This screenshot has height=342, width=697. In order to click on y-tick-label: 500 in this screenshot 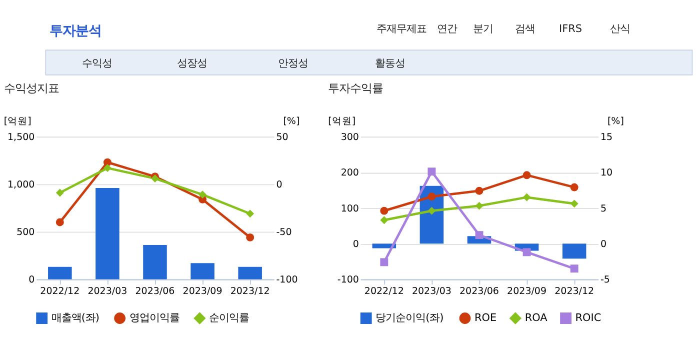, I will do `click(25, 232)`.